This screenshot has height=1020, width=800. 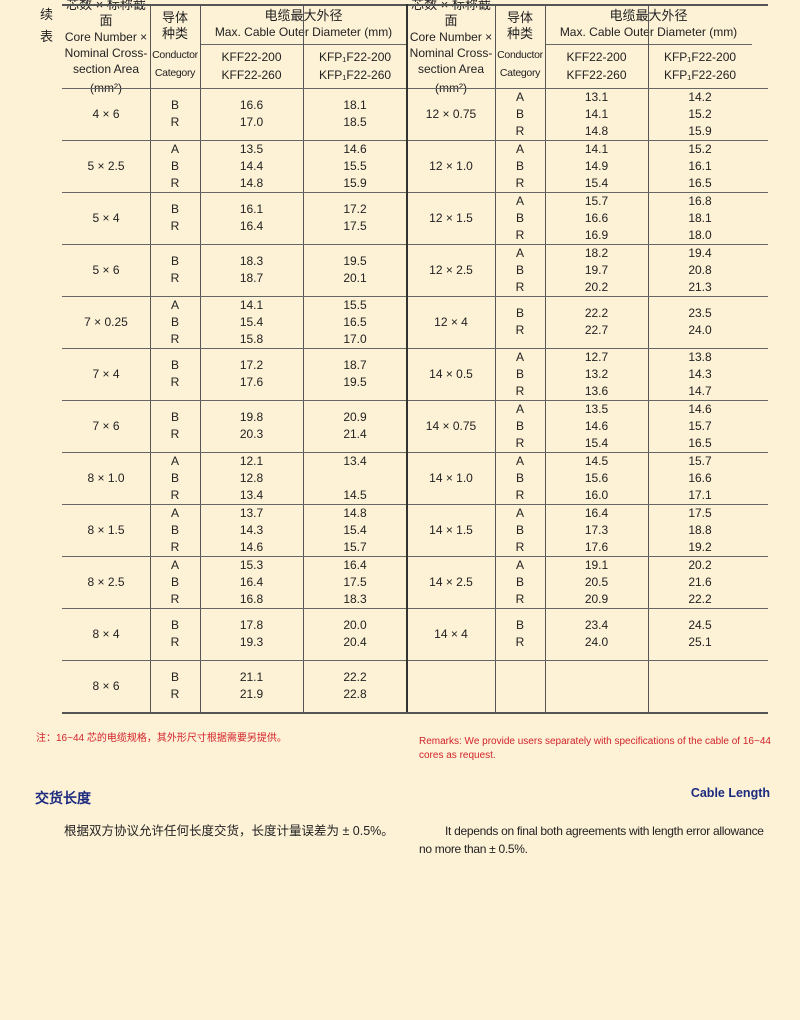 I want to click on kff-value: 20.5, so click(x=596, y=581).